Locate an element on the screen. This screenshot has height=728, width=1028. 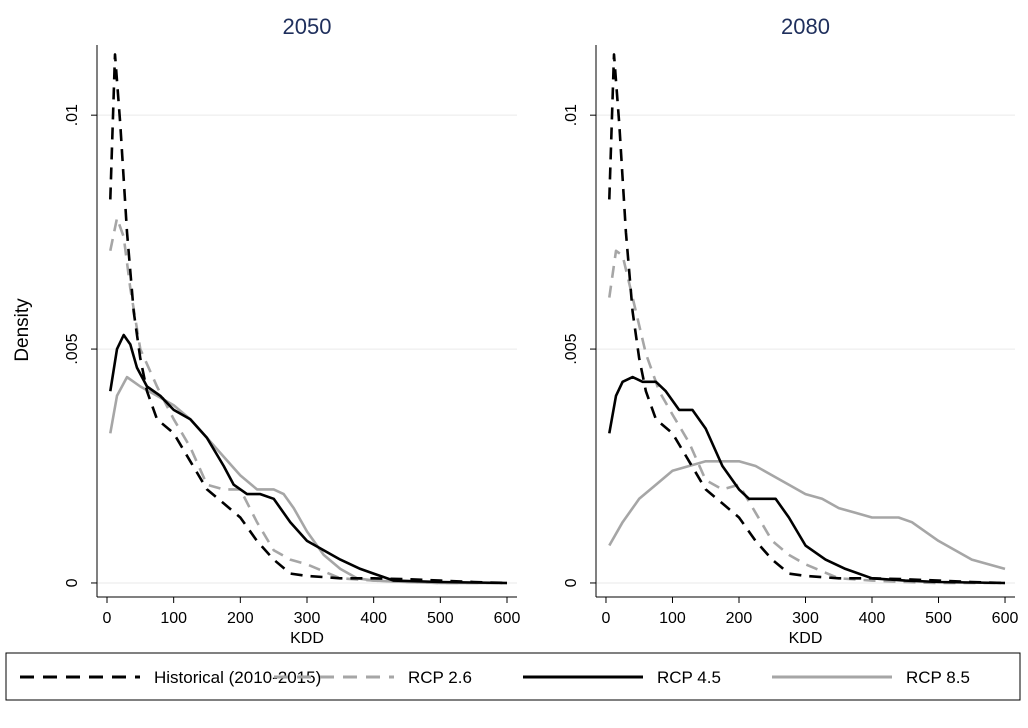
panel-title: 2080 is located at coordinates (805, 26).